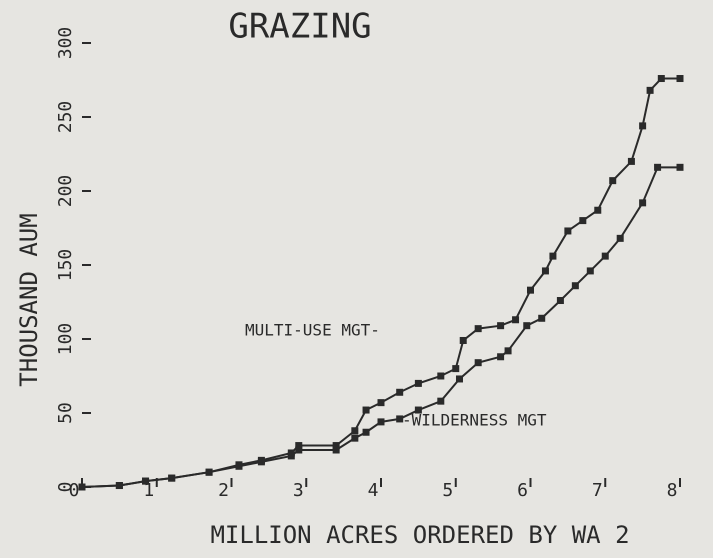  Describe the element at coordinates (373, 490) in the screenshot. I see `x-tick-label: 4` at that location.